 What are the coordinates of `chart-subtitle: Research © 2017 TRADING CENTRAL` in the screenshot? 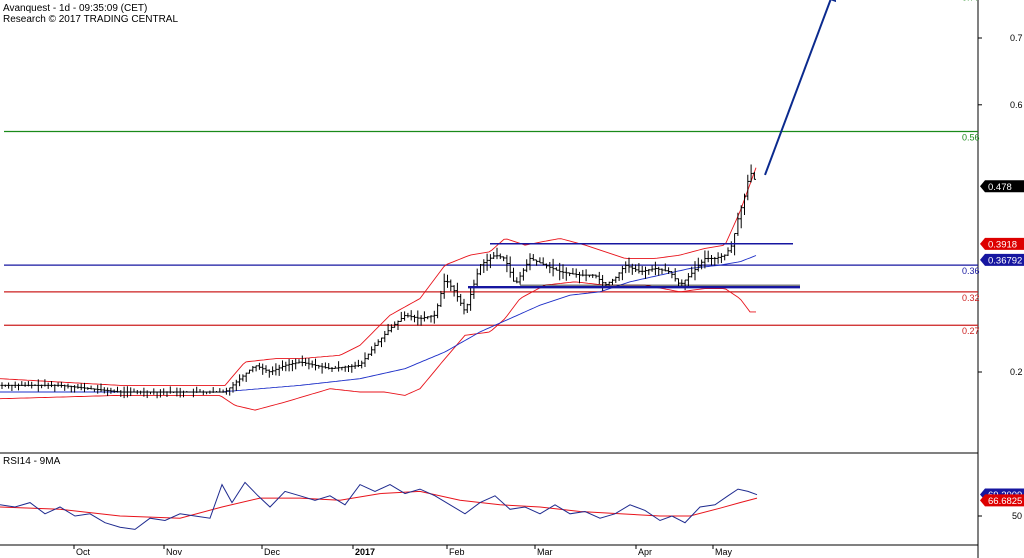 It's located at (90, 19).